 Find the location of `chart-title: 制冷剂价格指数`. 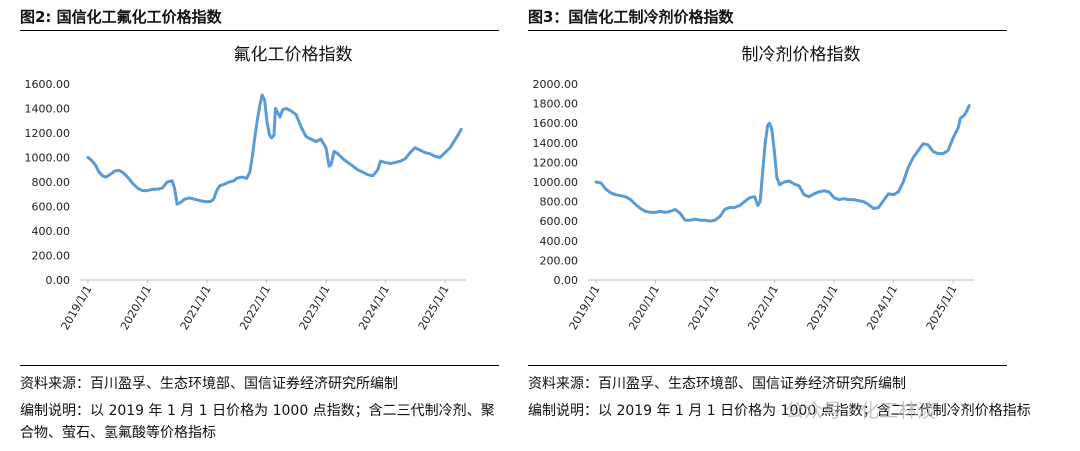

chart-title: 制冷剂价格指数 is located at coordinates (801, 55).